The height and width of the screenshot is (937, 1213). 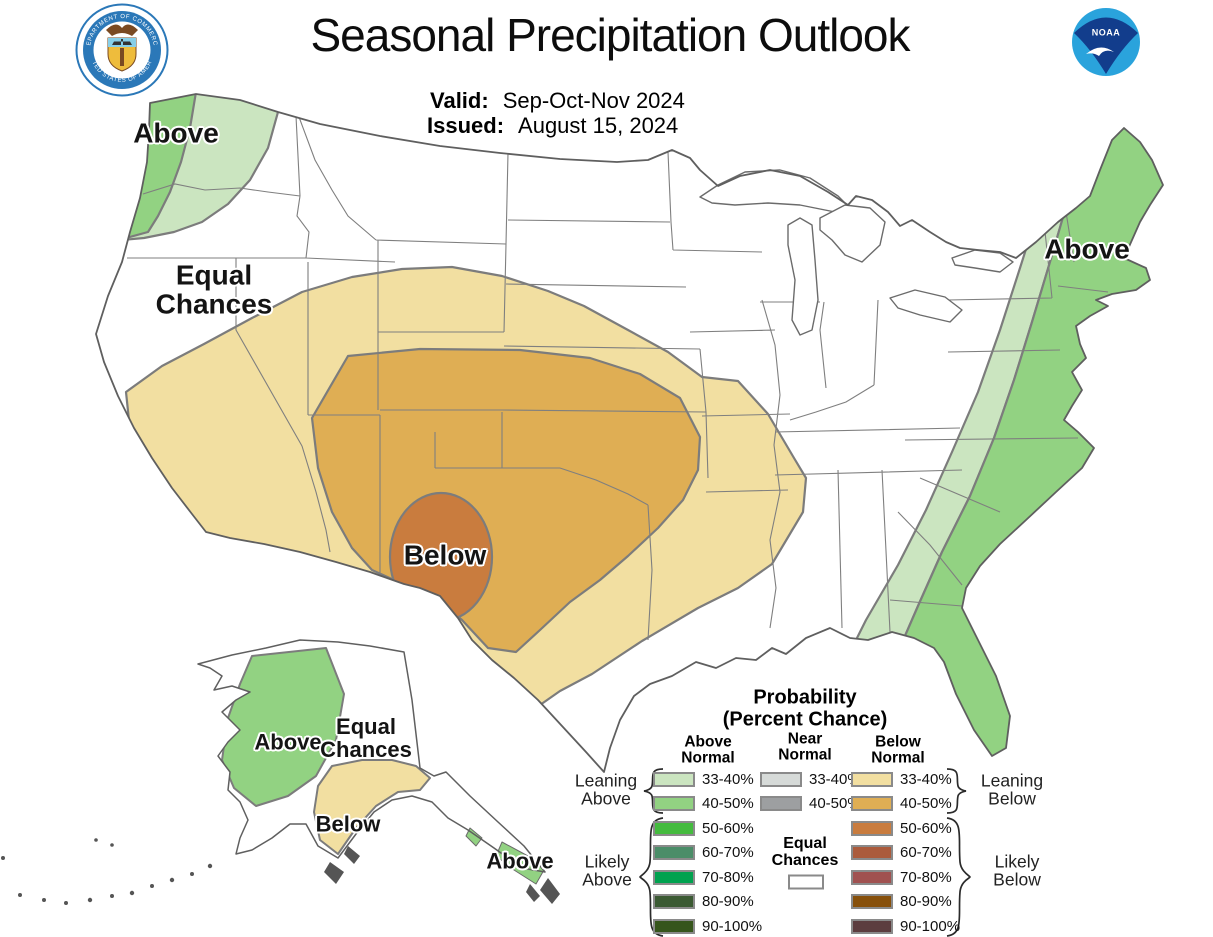 I want to click on legend-title-line2: (Percent Chance), so click(x=805, y=719).